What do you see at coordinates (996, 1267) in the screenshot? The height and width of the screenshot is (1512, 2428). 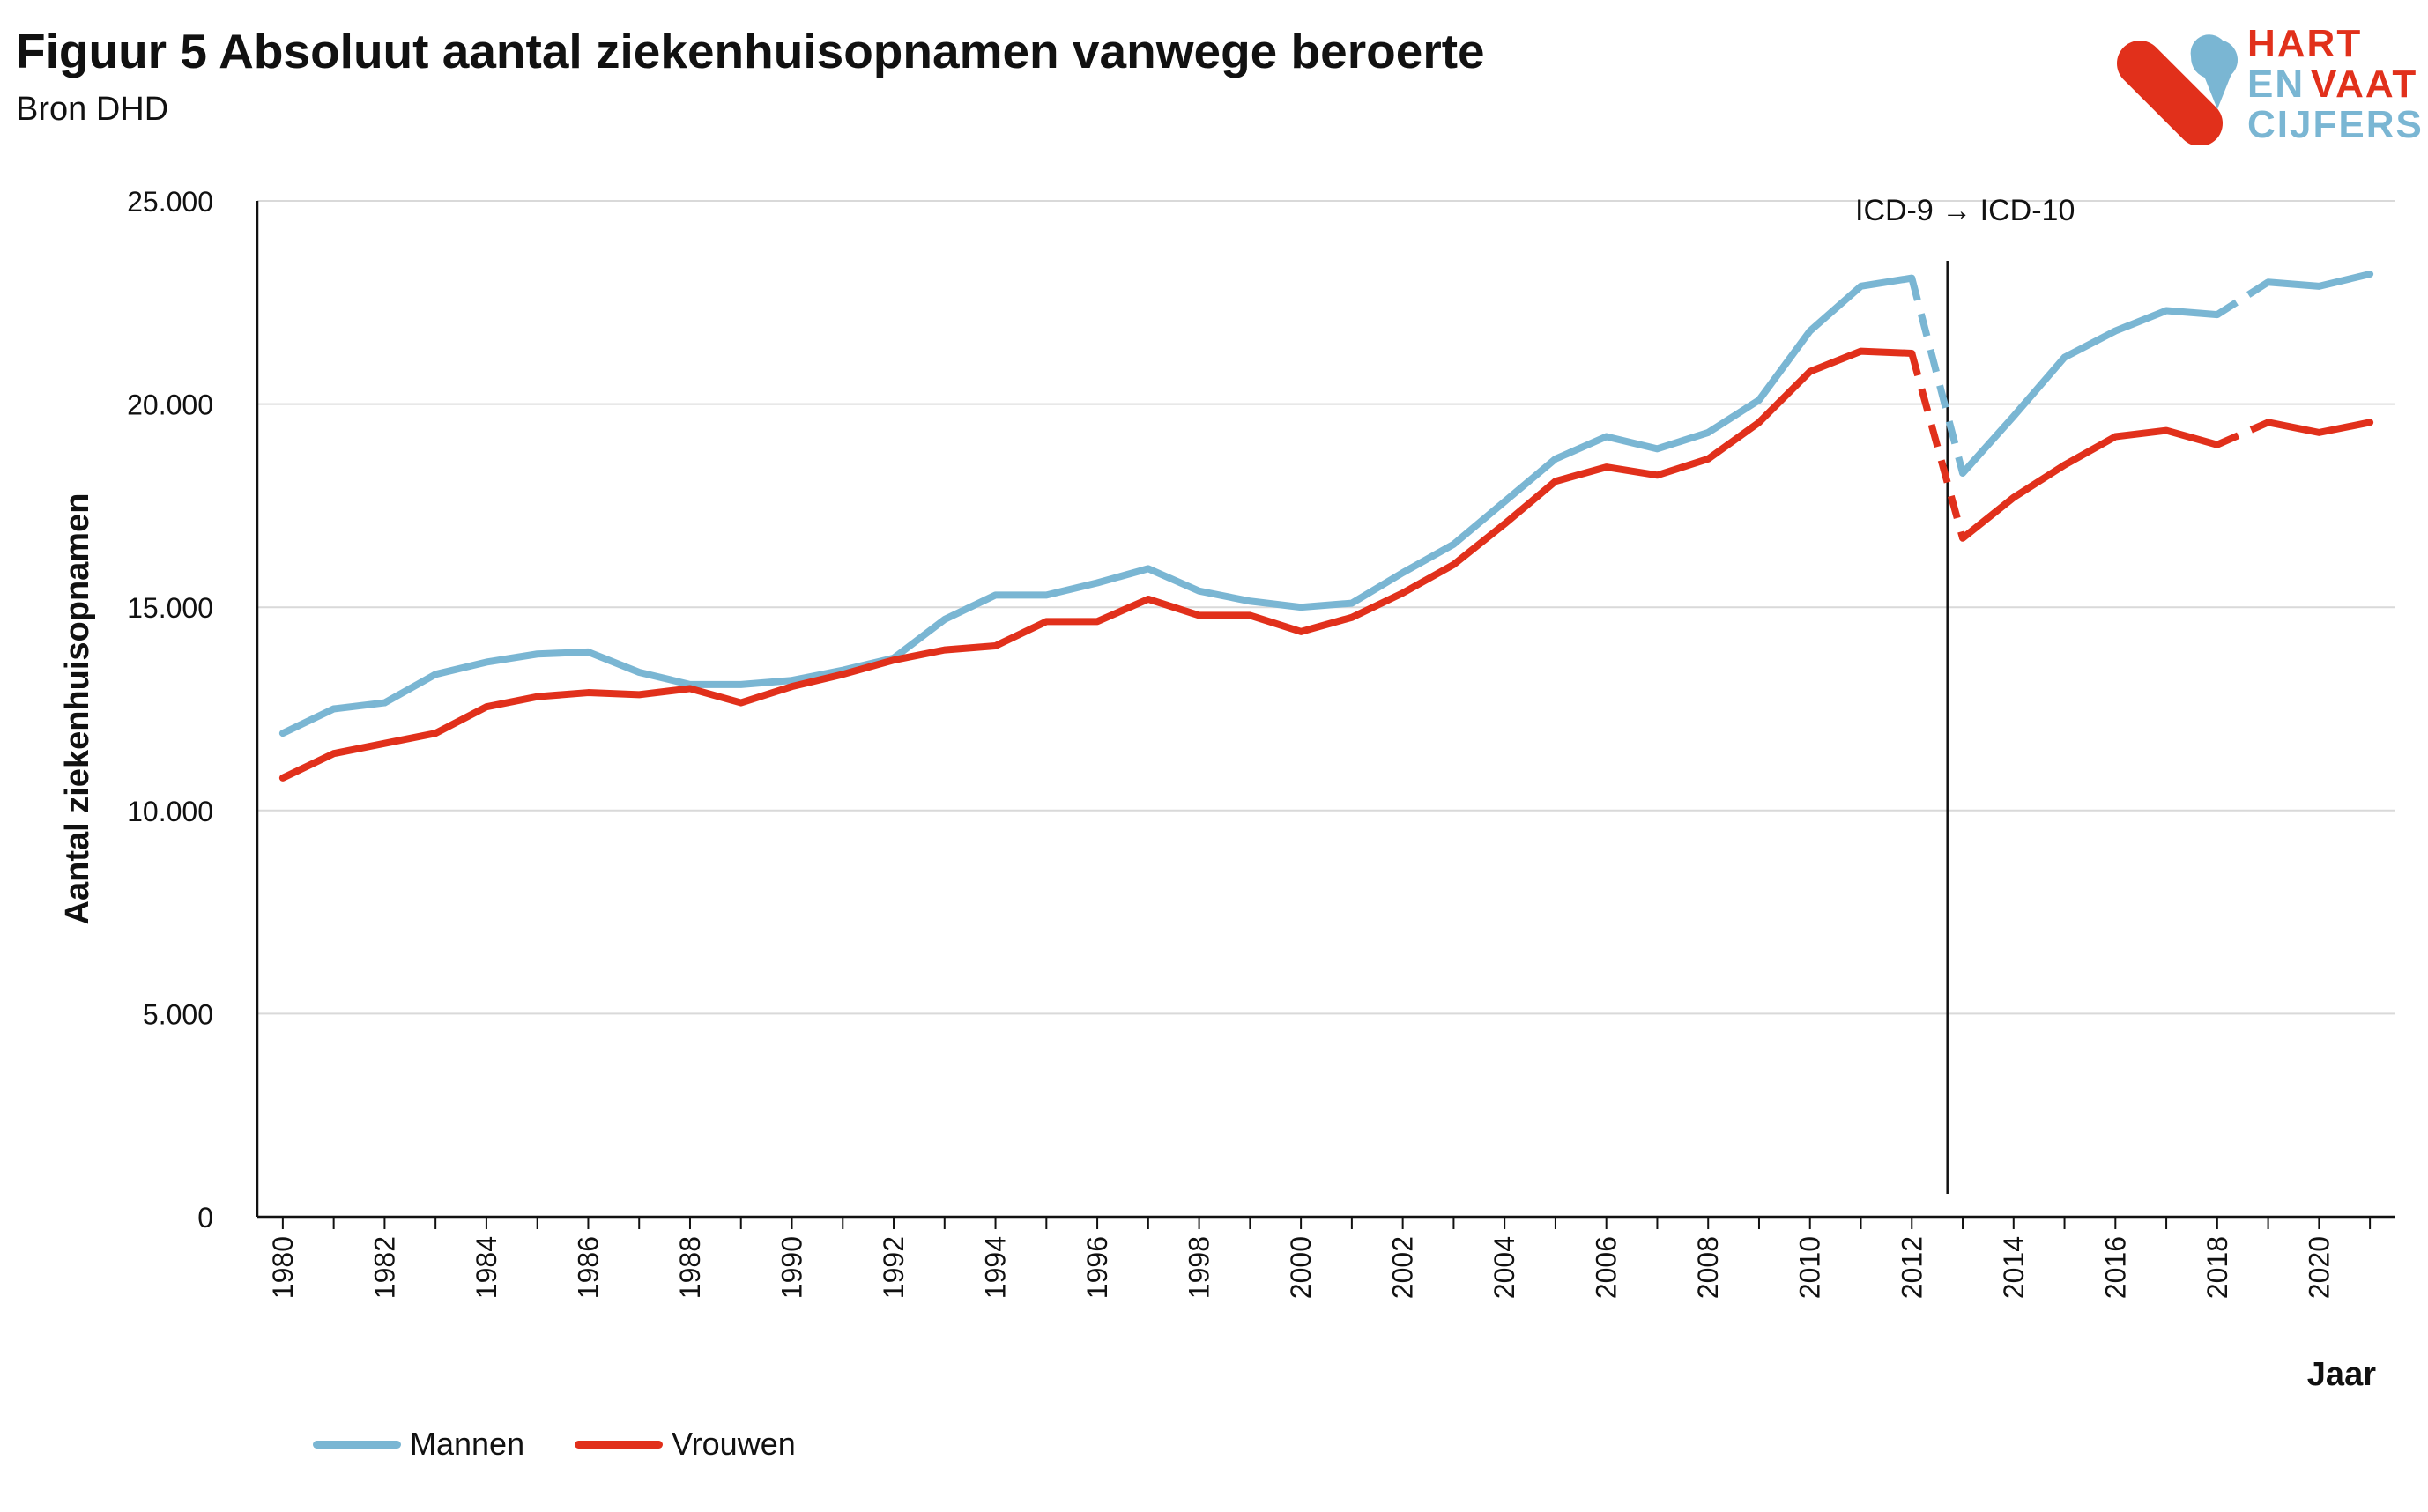 I see `x-tick-label: 1994` at bounding box center [996, 1267].